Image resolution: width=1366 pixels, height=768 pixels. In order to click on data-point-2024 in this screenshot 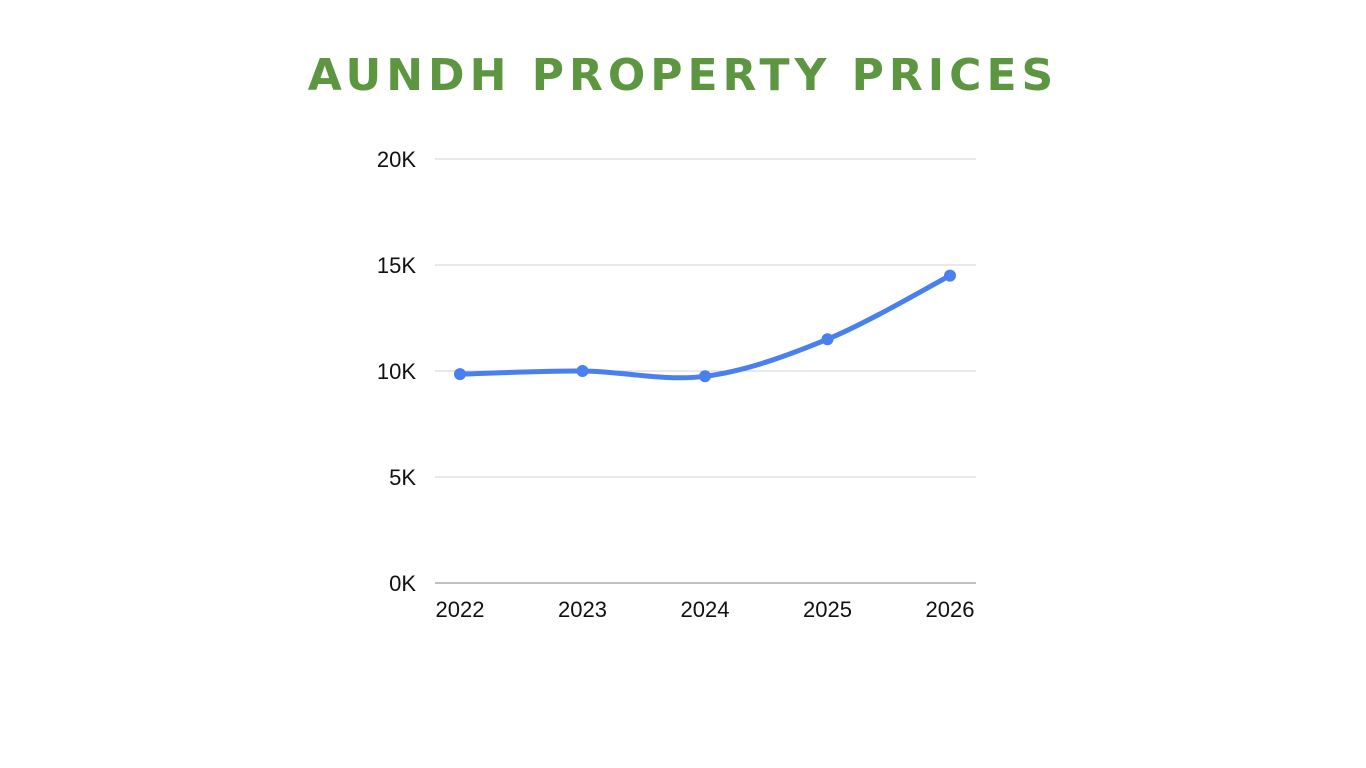, I will do `click(705, 376)`.